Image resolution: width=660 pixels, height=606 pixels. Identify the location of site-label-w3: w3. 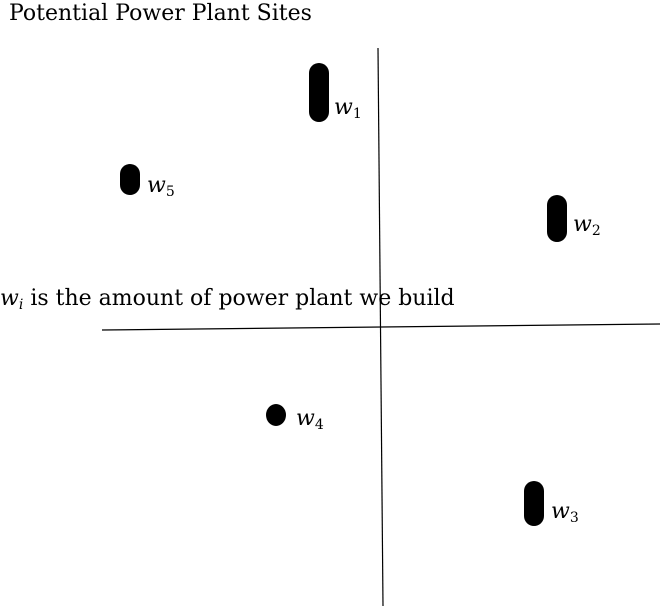
(565, 512).